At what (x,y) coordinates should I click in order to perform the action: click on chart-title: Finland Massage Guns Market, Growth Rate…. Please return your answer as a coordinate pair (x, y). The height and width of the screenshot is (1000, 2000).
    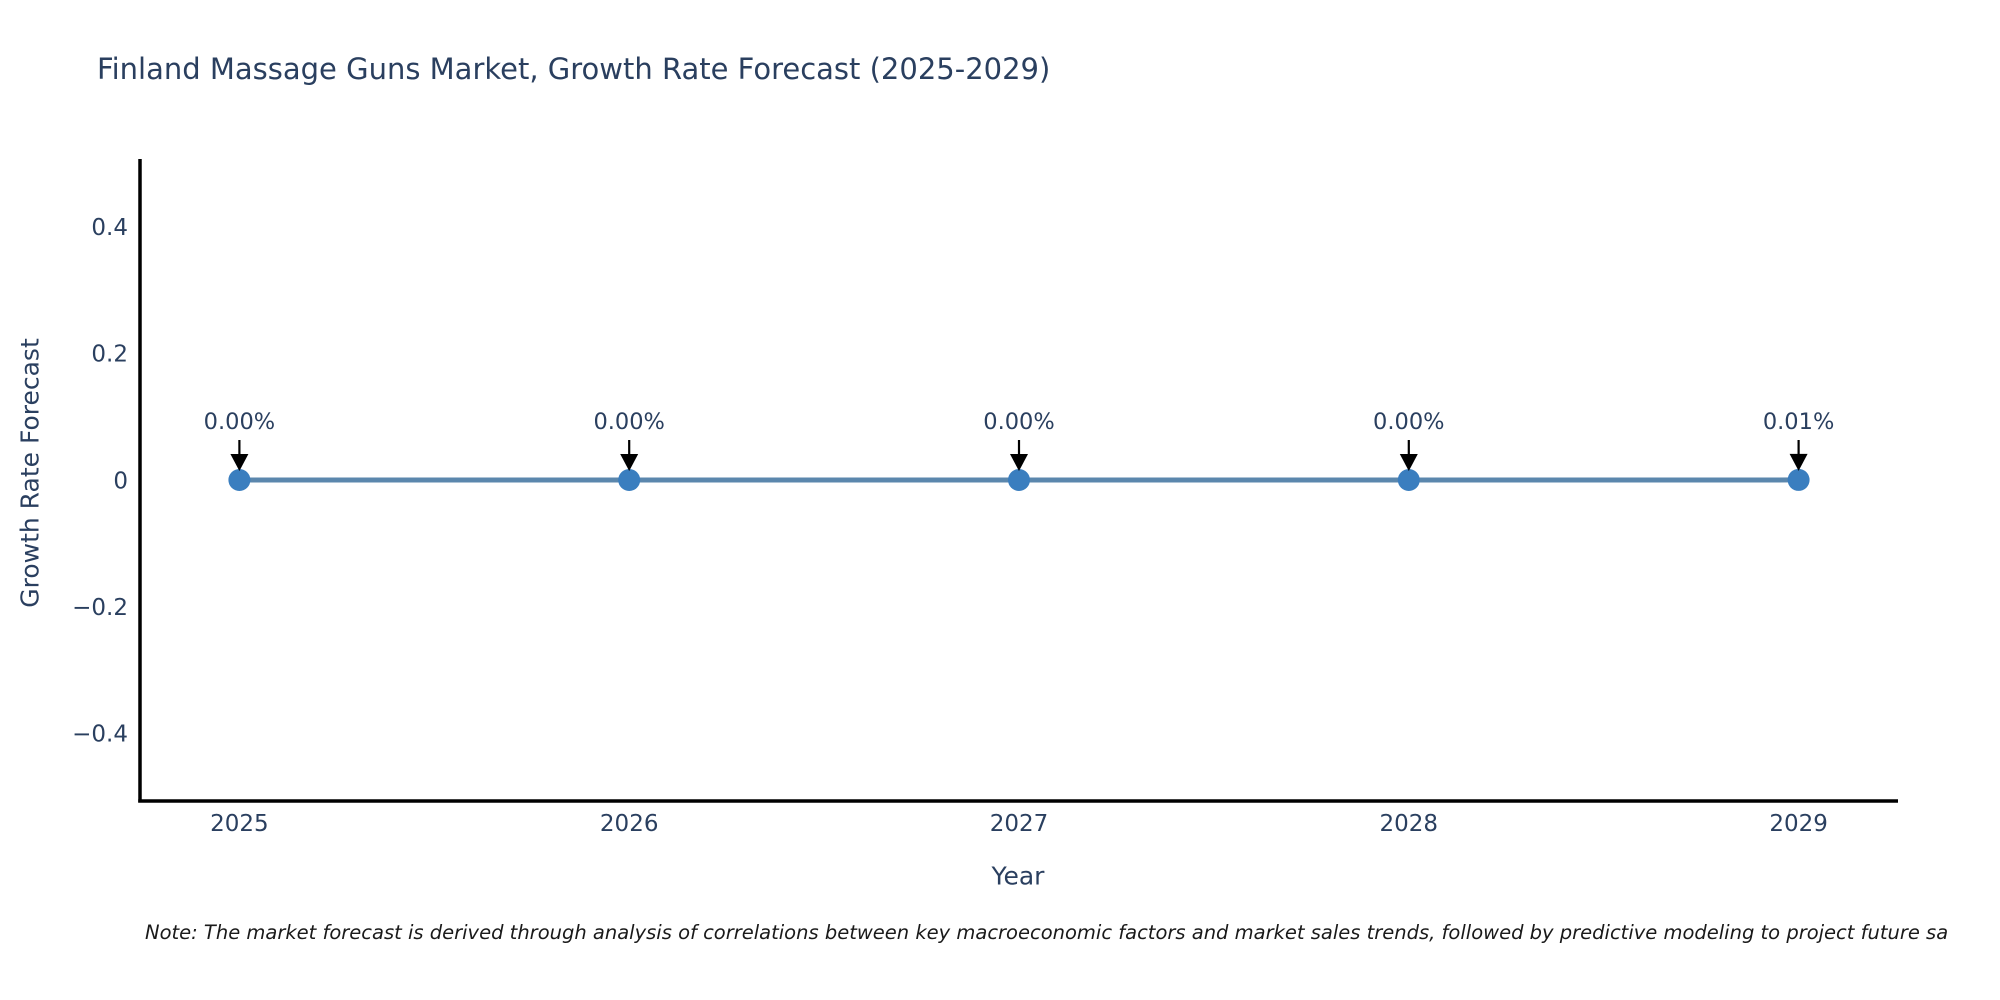
    Looking at the image, I should click on (574, 69).